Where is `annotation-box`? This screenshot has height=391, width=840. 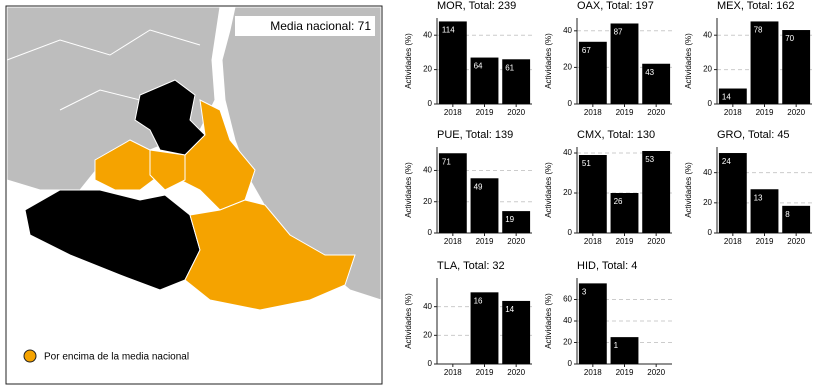
annotation-box is located at coordinates (305, 26).